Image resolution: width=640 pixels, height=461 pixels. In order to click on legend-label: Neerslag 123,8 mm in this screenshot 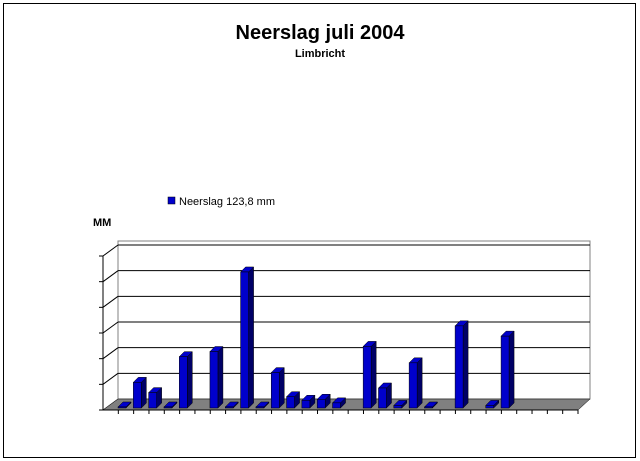, I will do `click(227, 202)`.